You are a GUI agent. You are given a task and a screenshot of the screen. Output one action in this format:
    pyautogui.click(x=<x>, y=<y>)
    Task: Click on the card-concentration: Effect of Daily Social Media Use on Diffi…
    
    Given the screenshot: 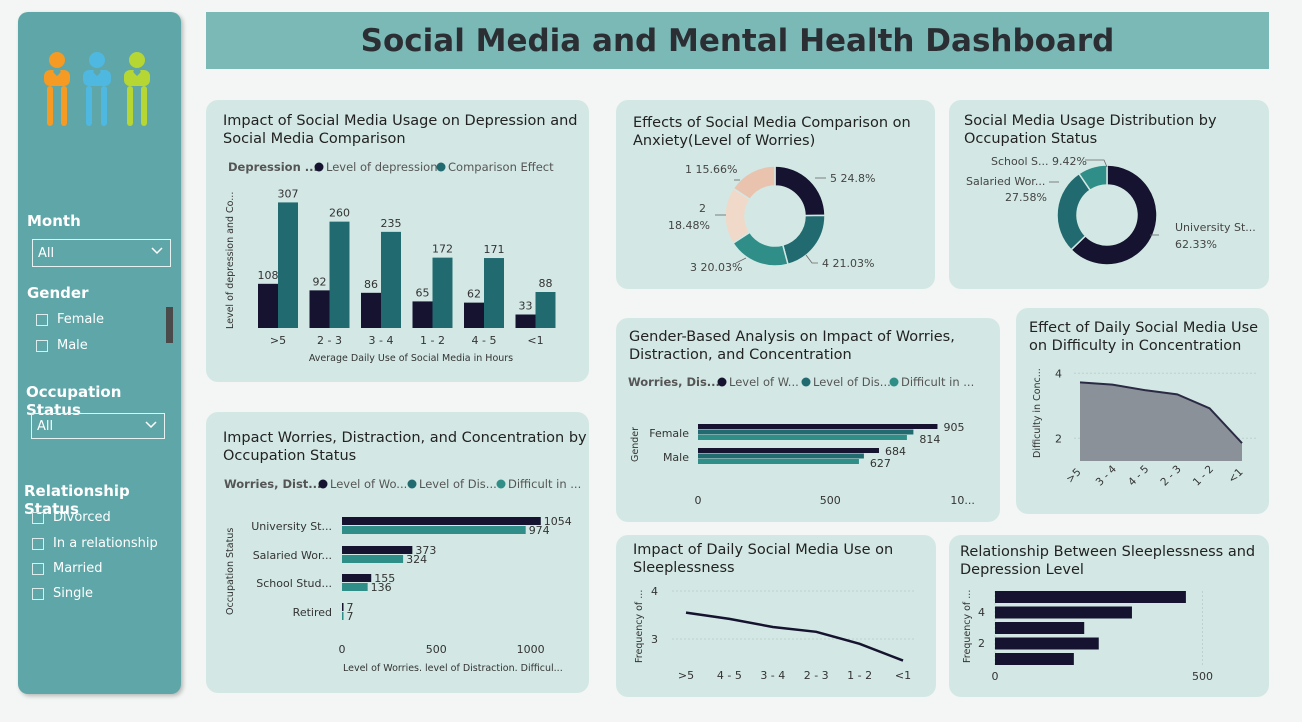 What is the action you would take?
    pyautogui.click(x=1142, y=411)
    